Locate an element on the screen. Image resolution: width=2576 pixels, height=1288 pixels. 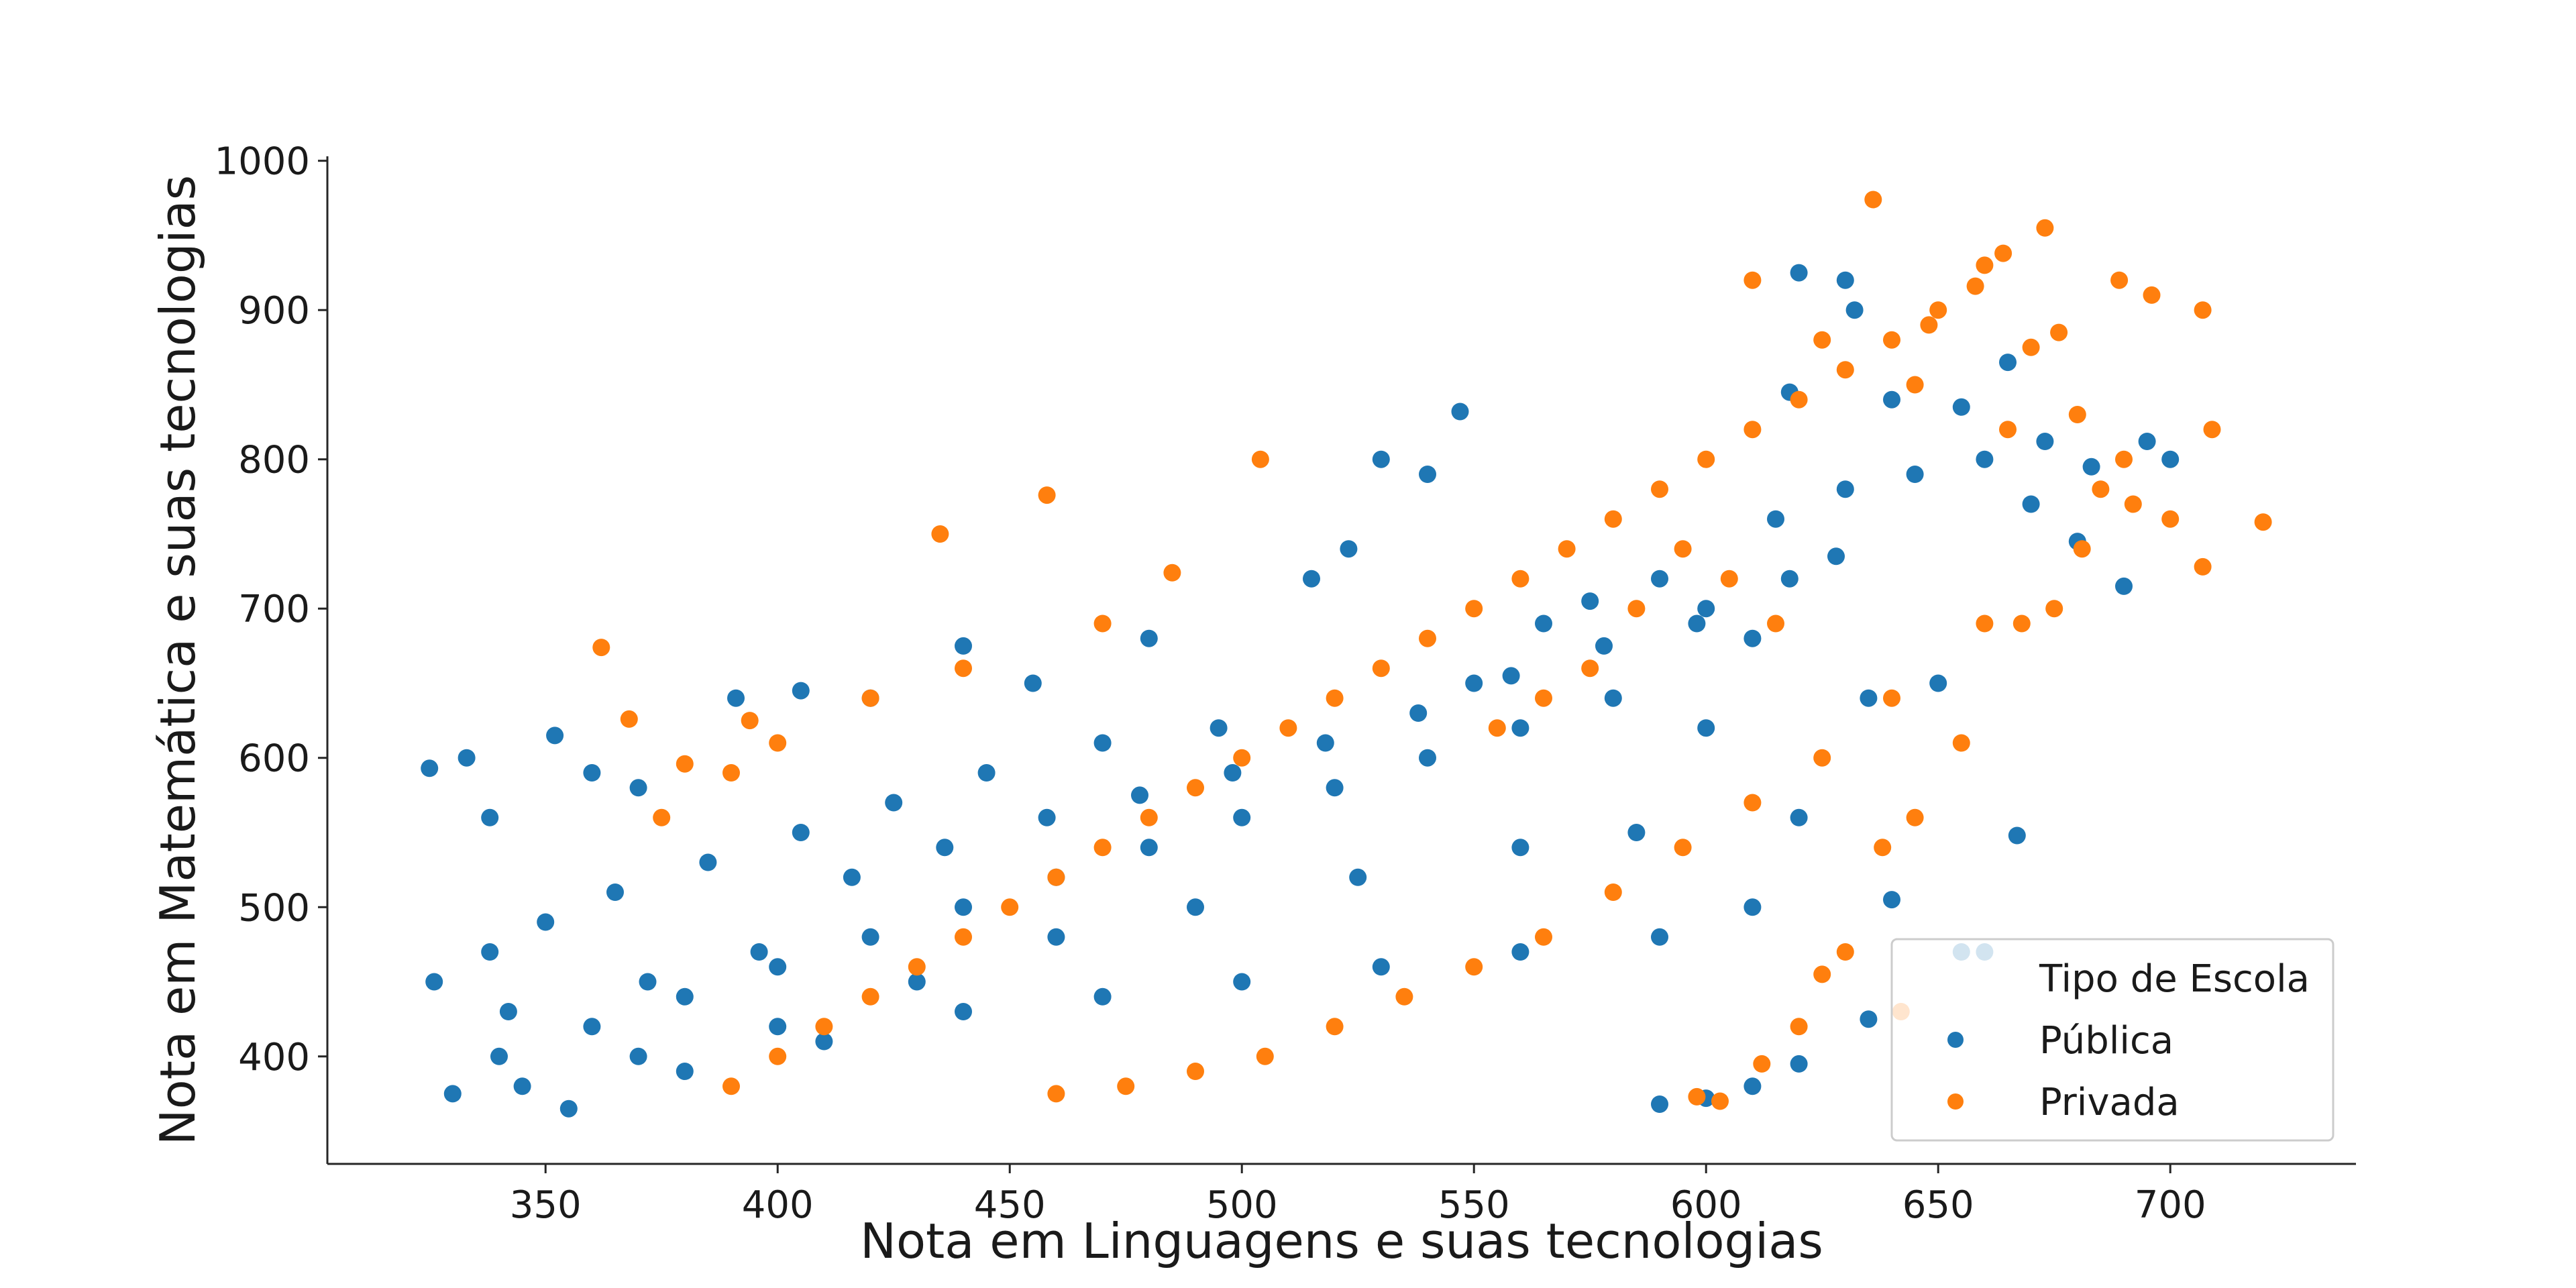
x-tick-label: 350 is located at coordinates (546, 1205).